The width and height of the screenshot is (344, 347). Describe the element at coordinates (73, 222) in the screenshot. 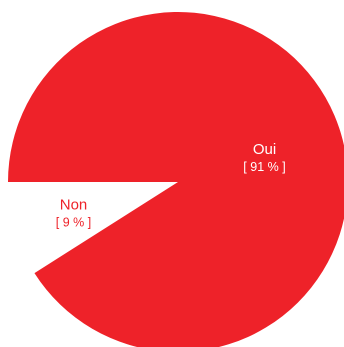

I see `slice-percent-non: [ 9 % ]` at that location.